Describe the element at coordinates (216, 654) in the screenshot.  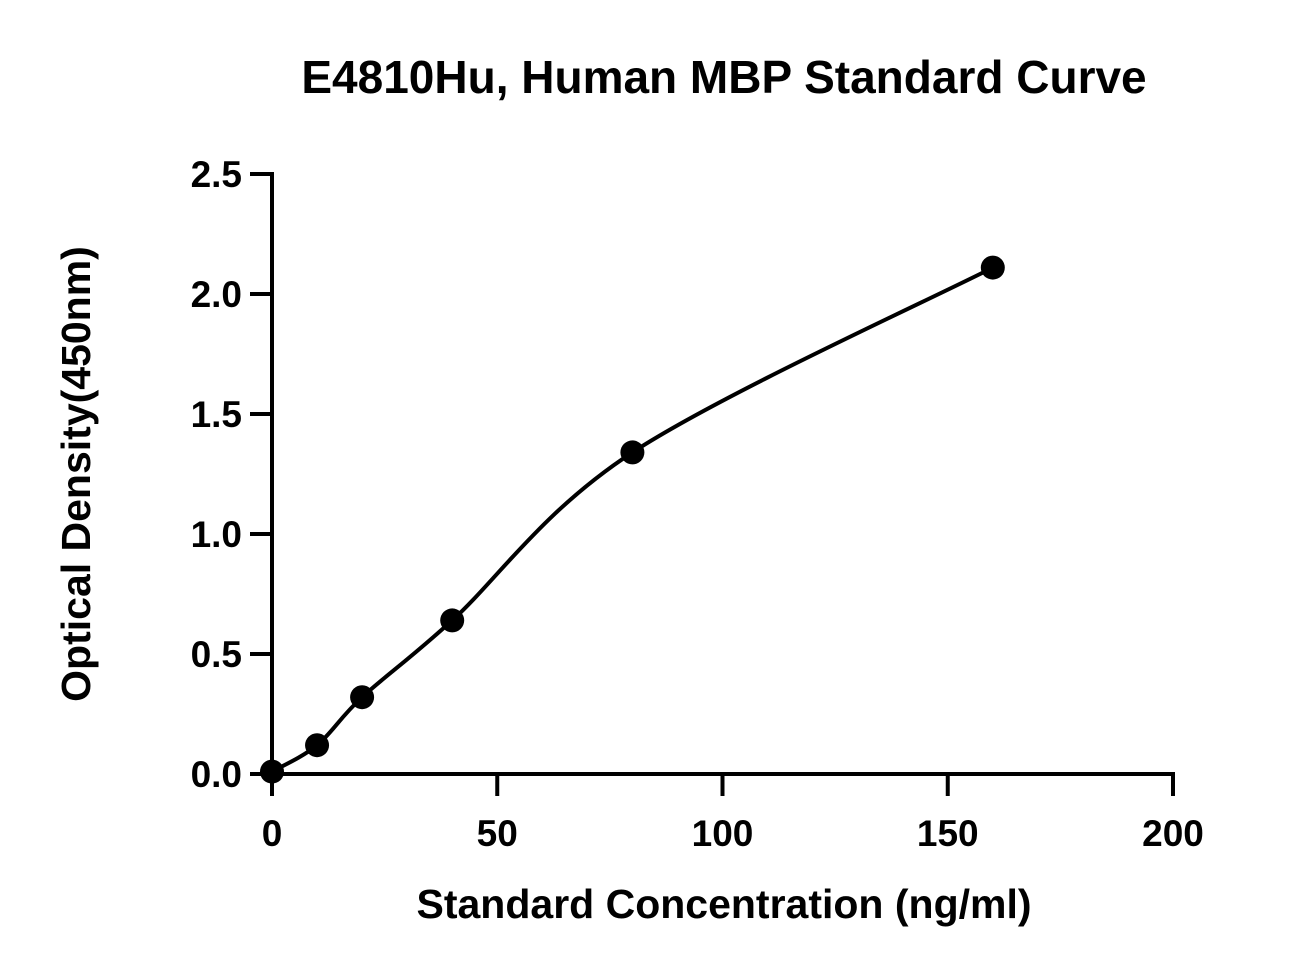
I see `y-tick-label: 0.5` at that location.